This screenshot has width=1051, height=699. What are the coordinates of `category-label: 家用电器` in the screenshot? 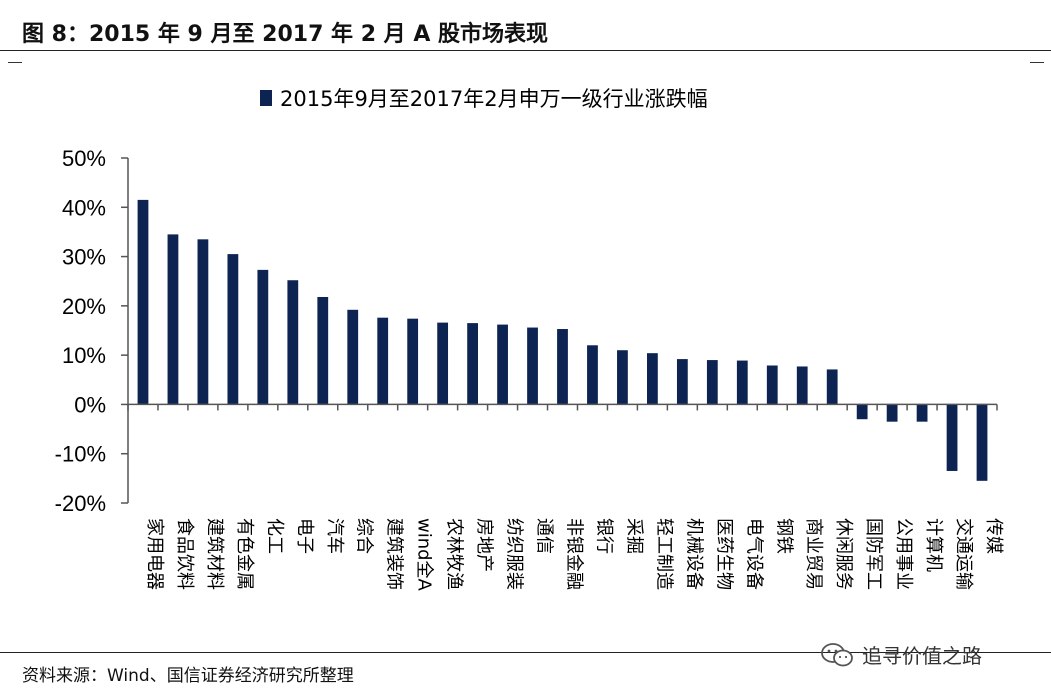 It's located at (154, 554).